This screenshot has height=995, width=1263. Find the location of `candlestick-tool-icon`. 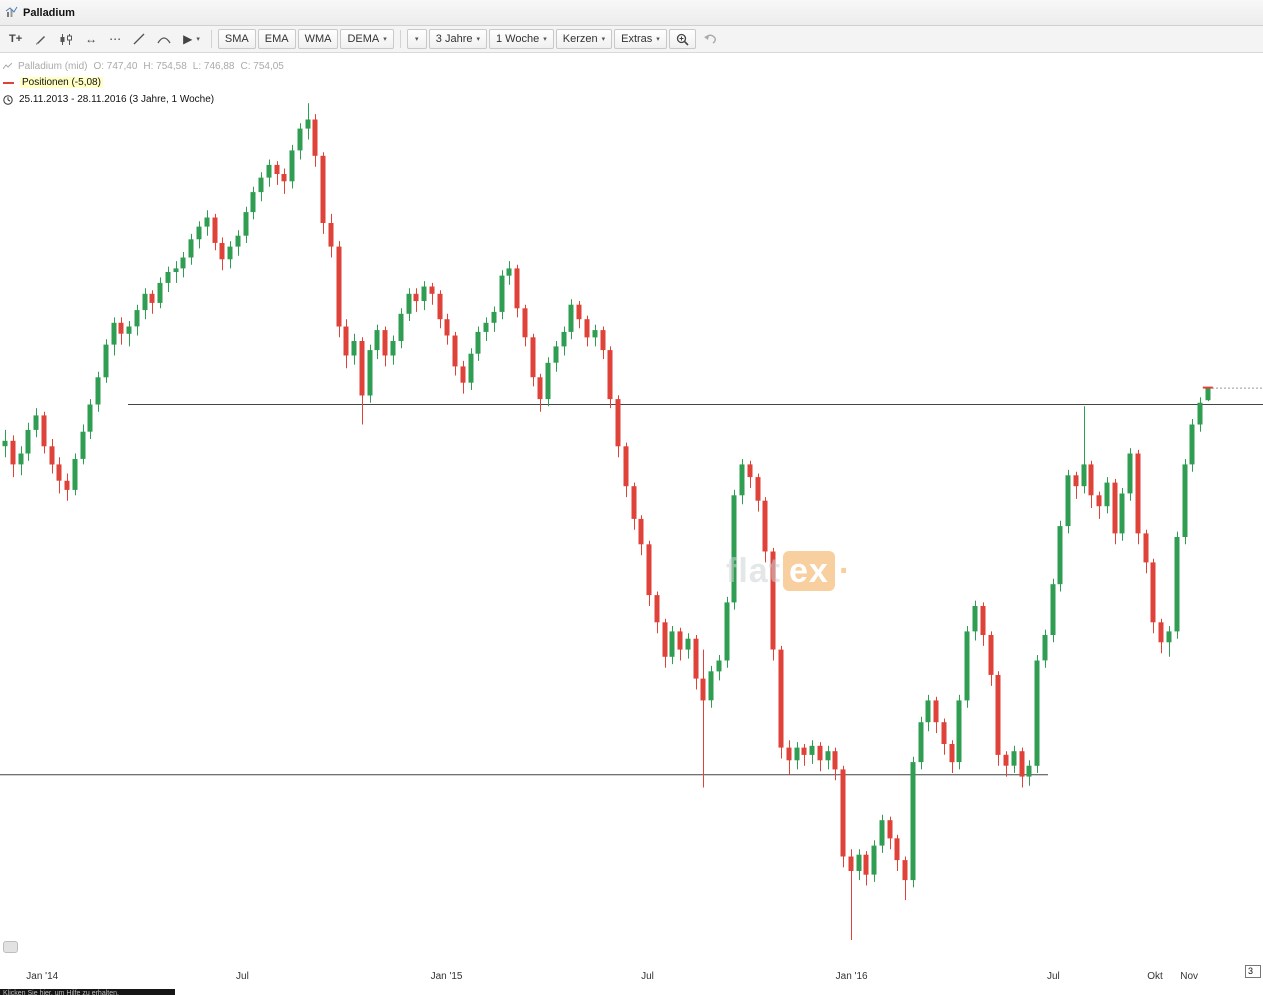

candlestick-tool-icon is located at coordinates (66, 39).